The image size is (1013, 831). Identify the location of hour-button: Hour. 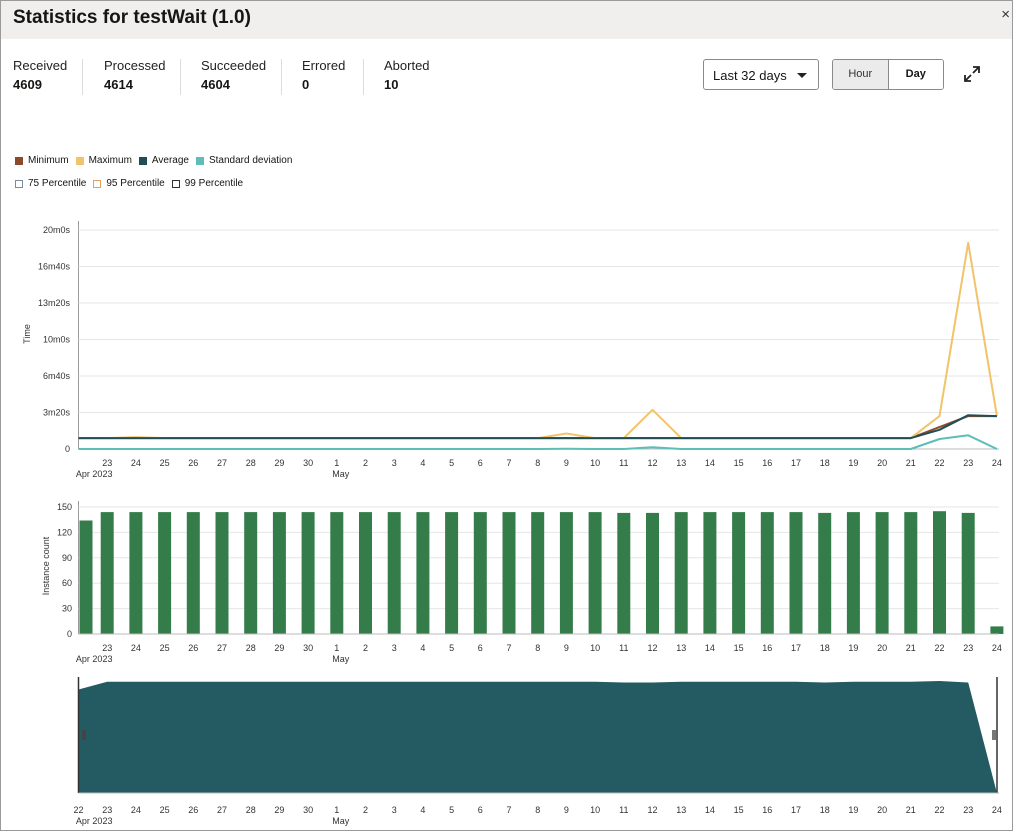
(861, 74).